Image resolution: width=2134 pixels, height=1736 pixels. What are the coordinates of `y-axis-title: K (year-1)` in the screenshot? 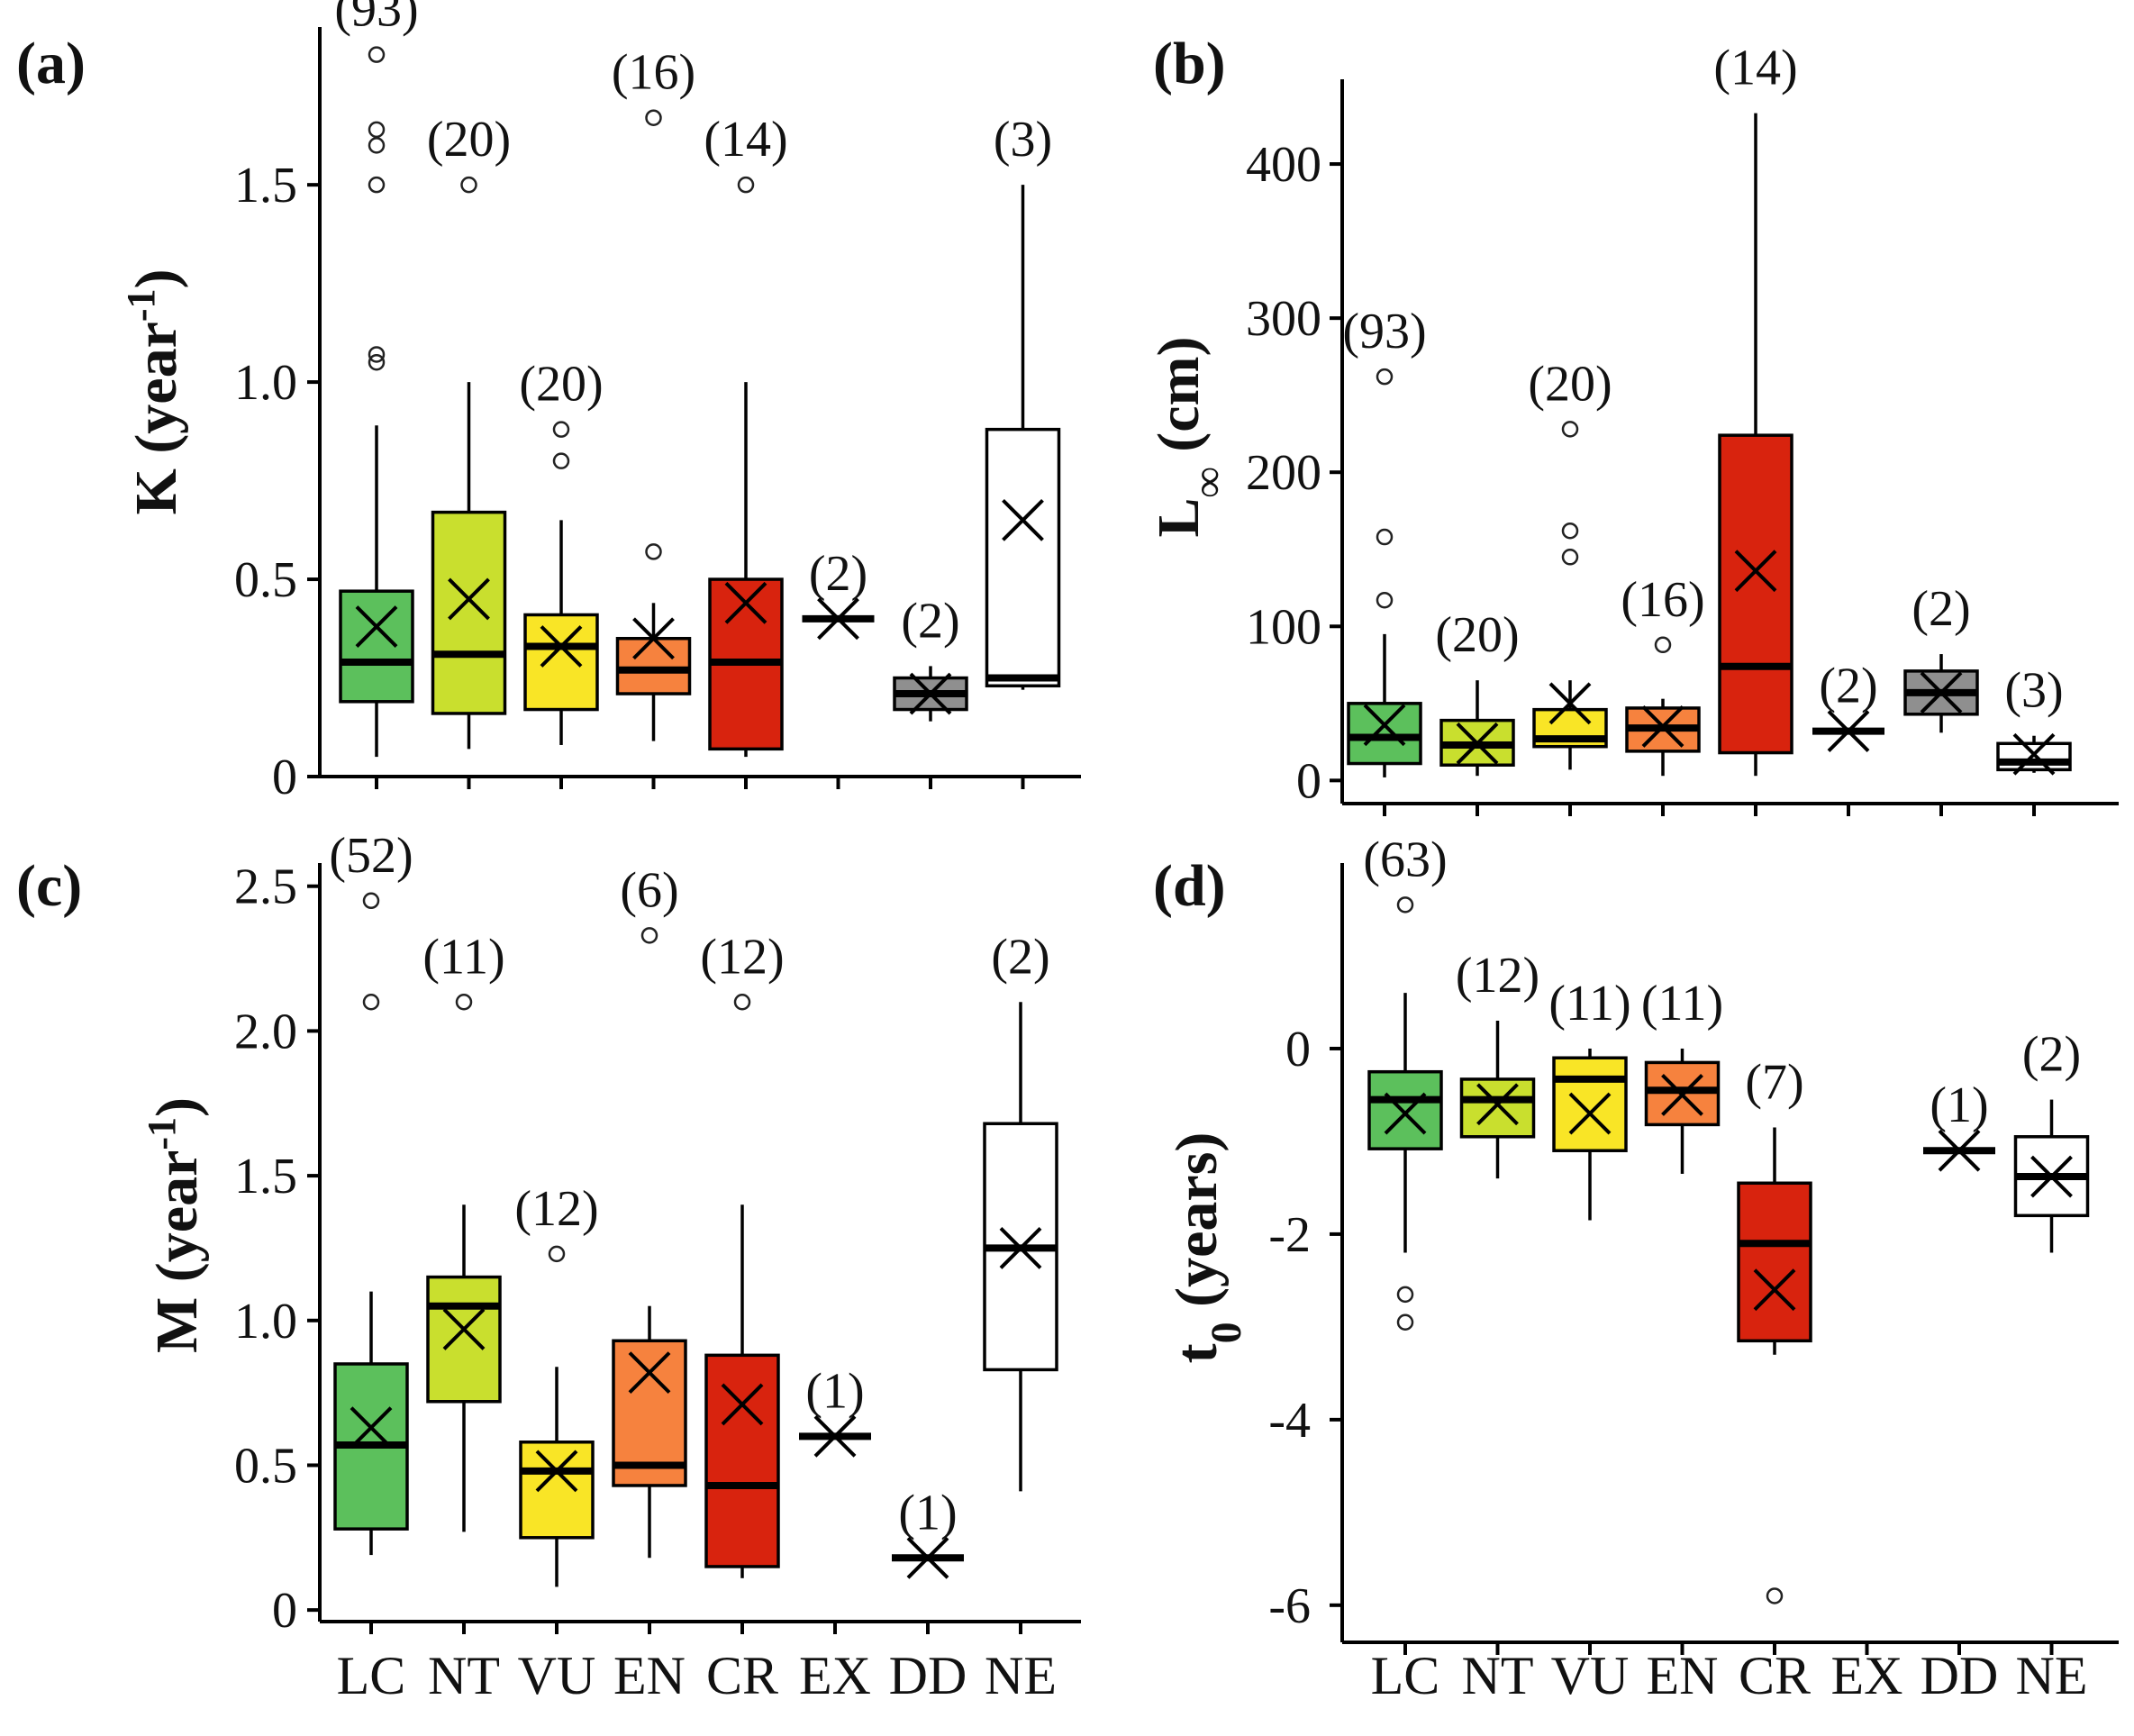 It's located at (154, 391).